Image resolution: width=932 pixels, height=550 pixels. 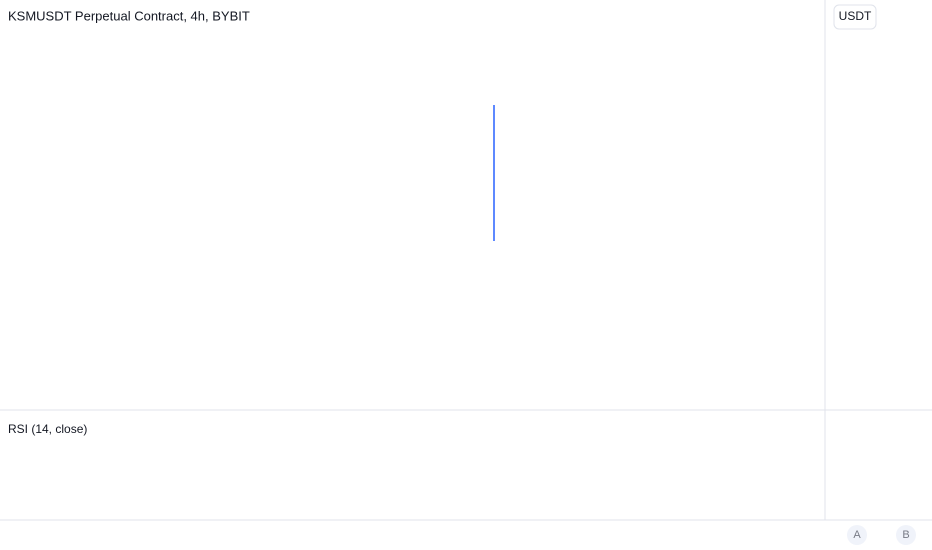 I want to click on rsi-title-bg, so click(x=44, y=430).